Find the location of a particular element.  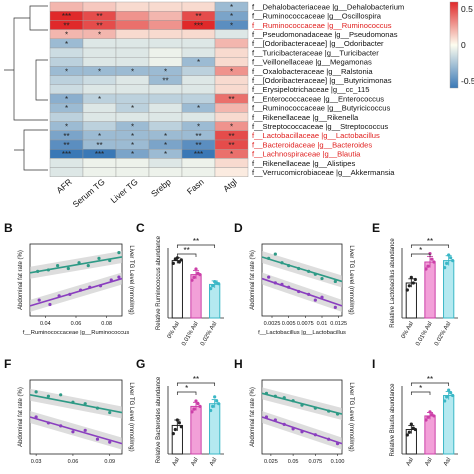

x-tick-label: 0.0025 is located at coordinates (272, 324).